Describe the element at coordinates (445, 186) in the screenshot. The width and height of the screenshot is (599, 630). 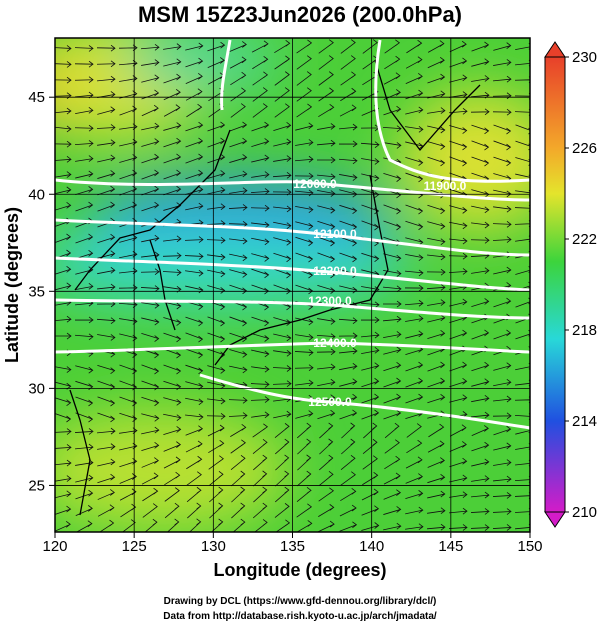
I see `contour-label: 11900.0` at that location.